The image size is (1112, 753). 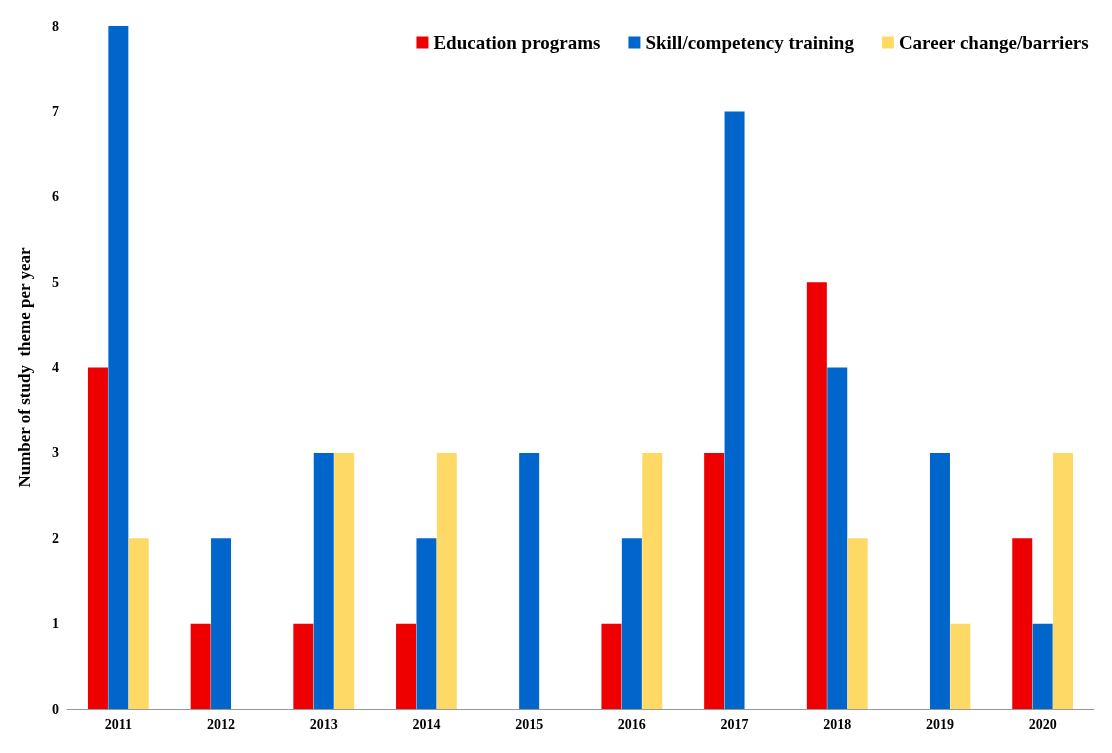 What do you see at coordinates (55, 709) in the screenshot?
I see `y-tick-label: 0` at bounding box center [55, 709].